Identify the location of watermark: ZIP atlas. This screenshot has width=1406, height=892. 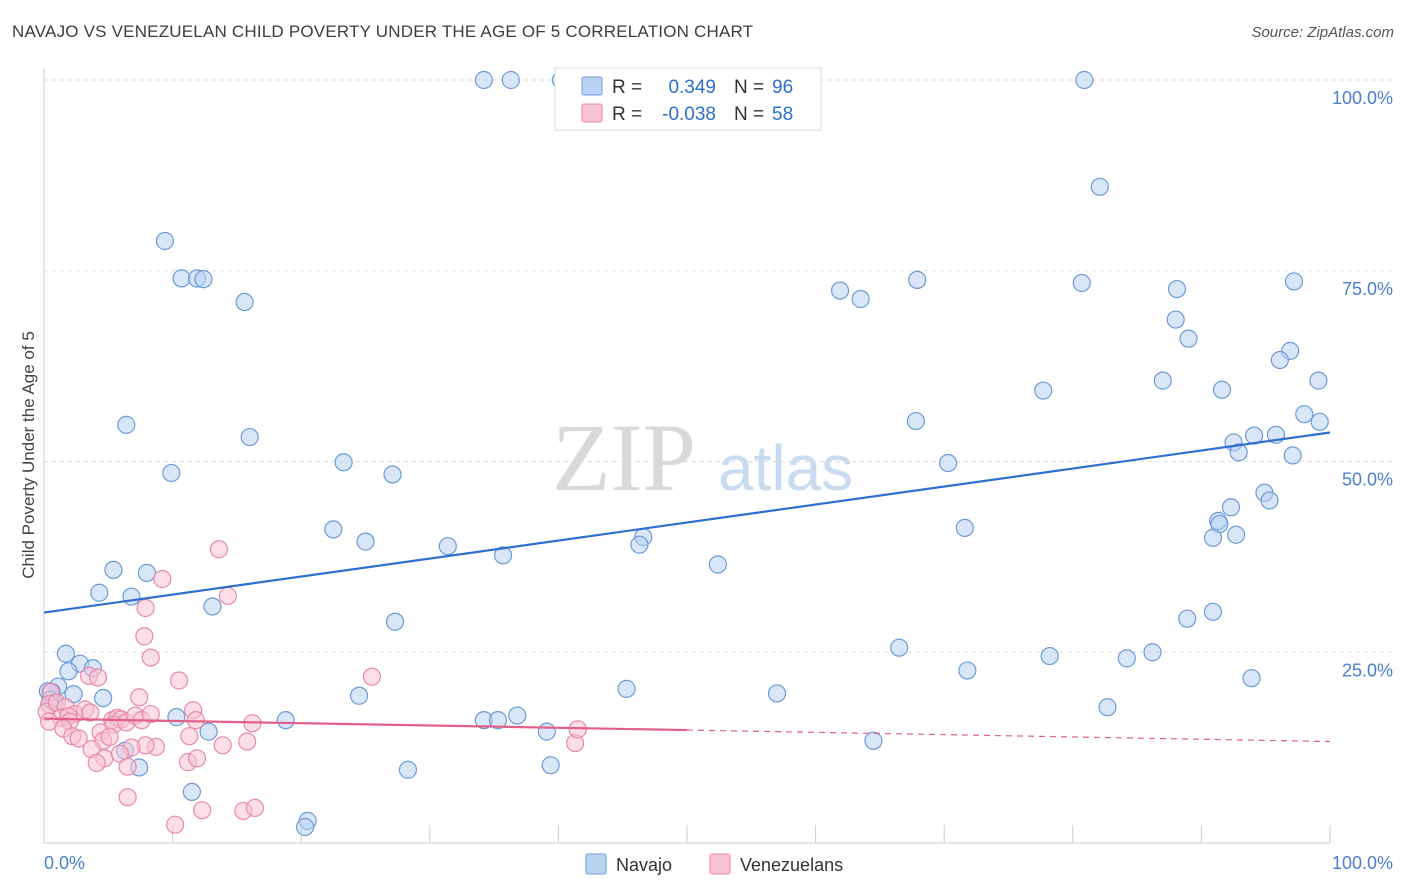
(702, 457).